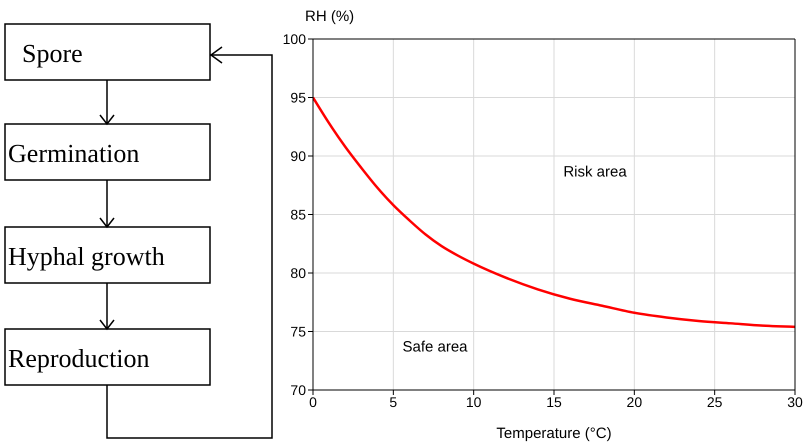 This screenshot has height=444, width=804. I want to click on annotation: Safe area, so click(435, 347).